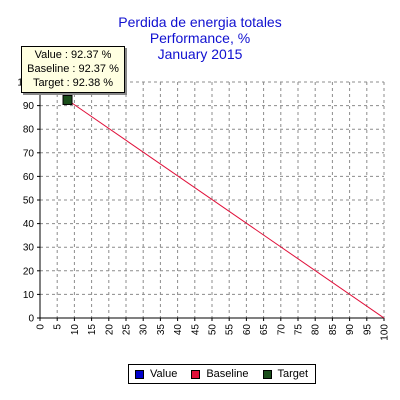 The width and height of the screenshot is (400, 400). I want to click on x-tick-label-25: 25, so click(127, 330).